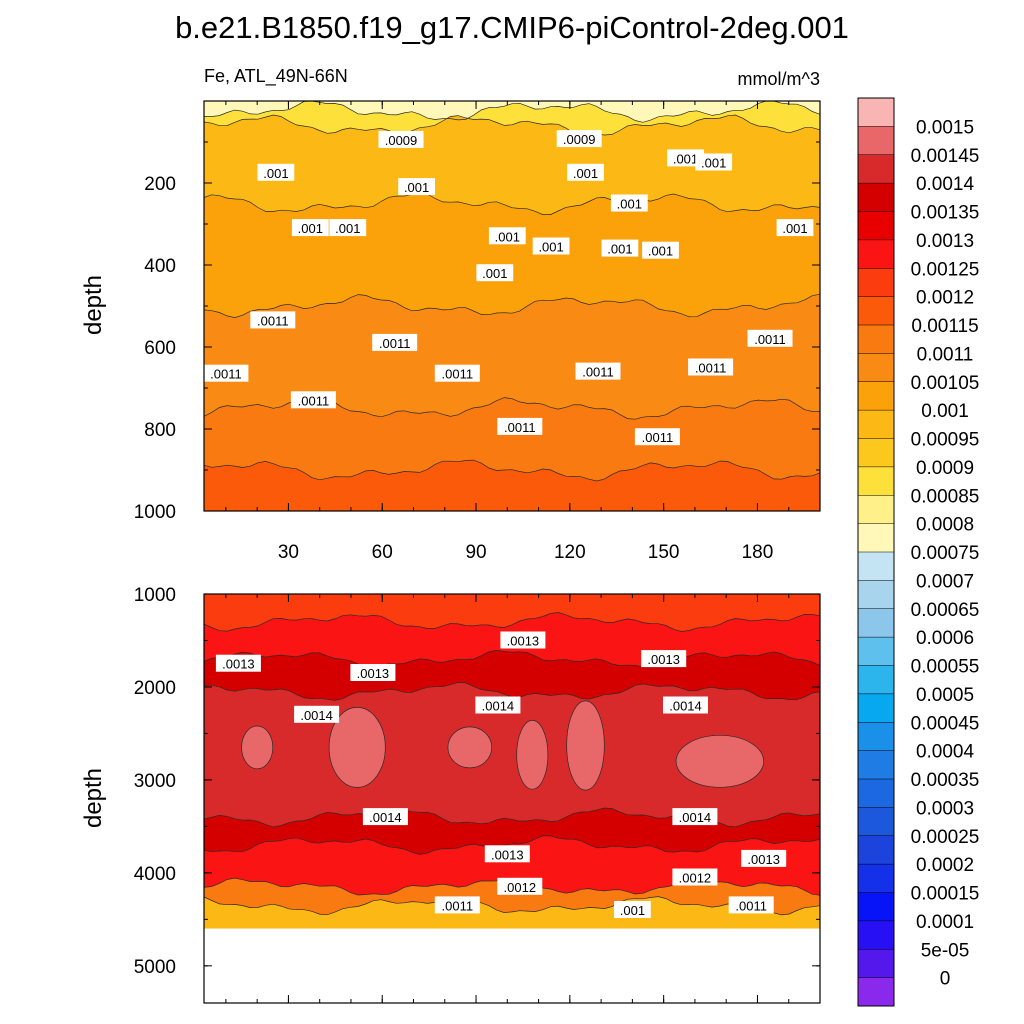 The width and height of the screenshot is (1024, 1024). I want to click on colorbar-label: 0.0007, so click(945, 581).